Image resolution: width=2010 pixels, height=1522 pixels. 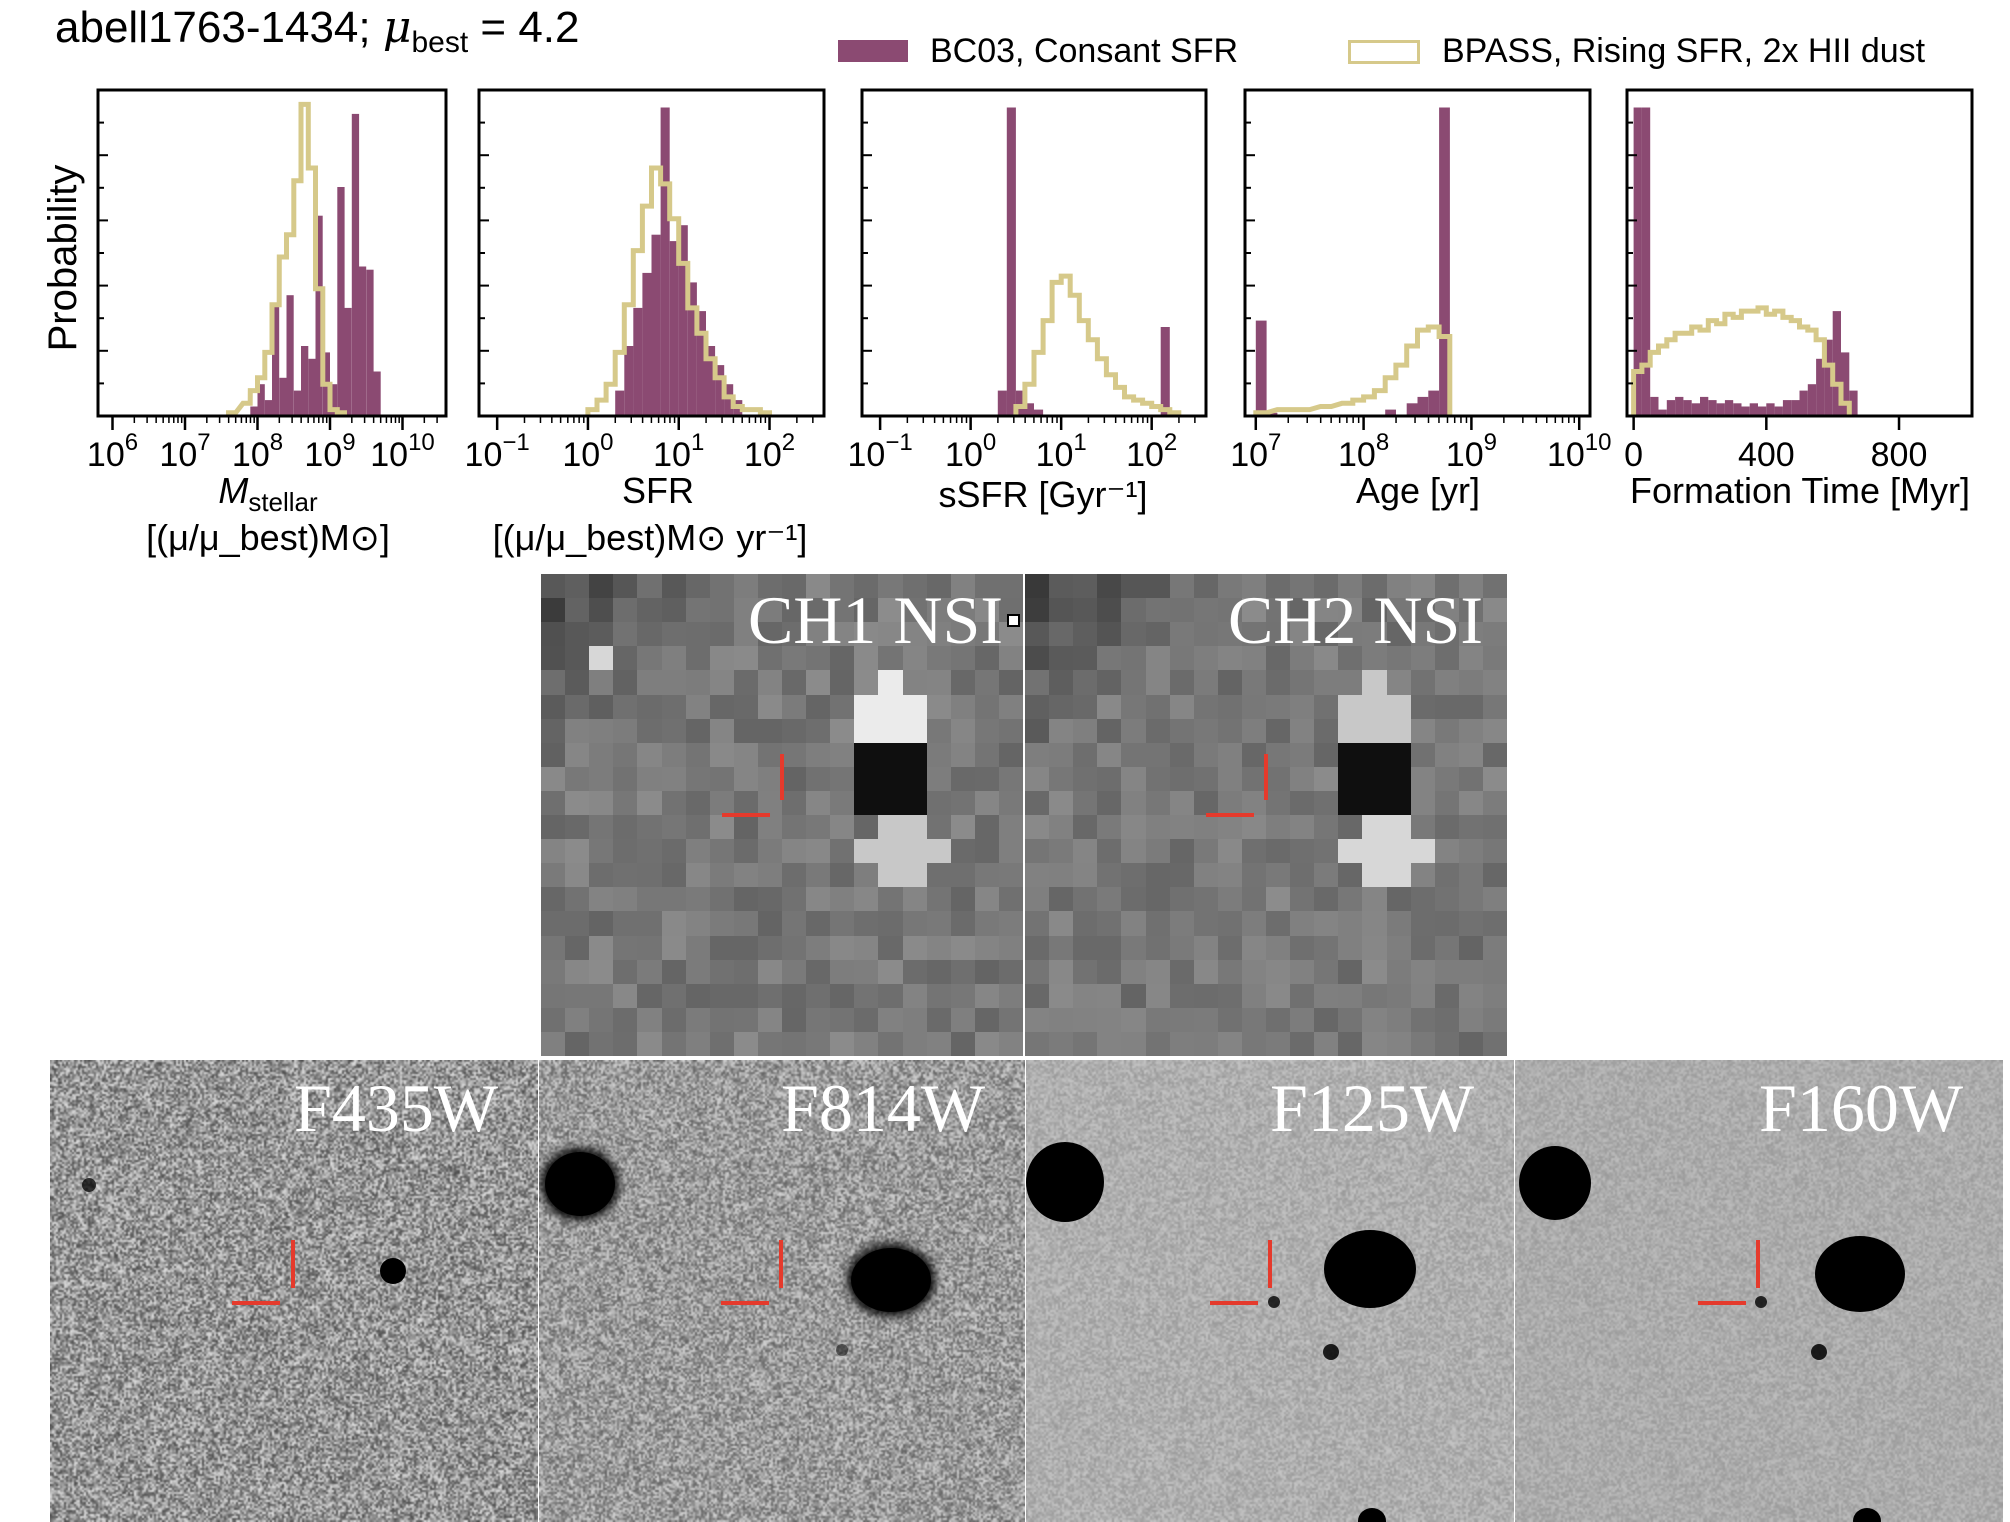 What do you see at coordinates (283, 502) in the screenshot?
I see `mstellar-sub: stellar` at bounding box center [283, 502].